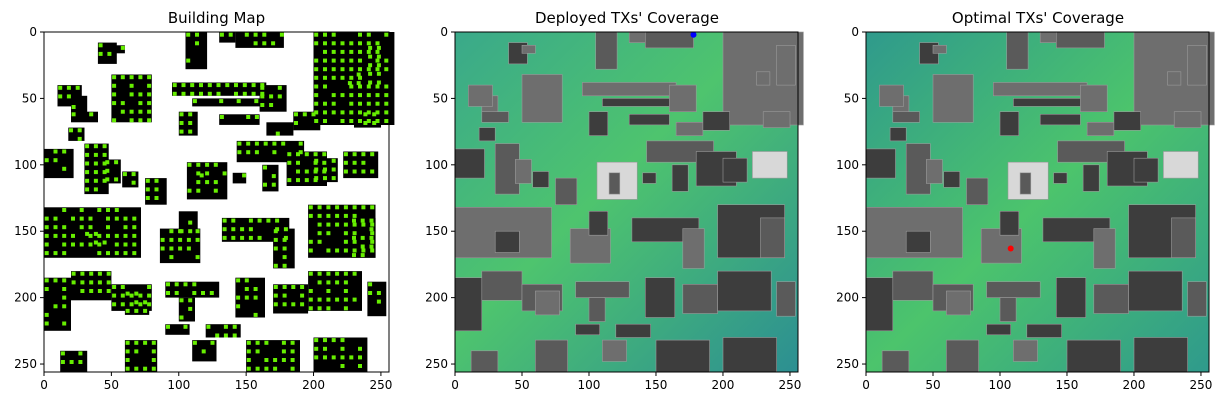 This screenshot has width=1224, height=407. I want to click on panel-title: Deployed TXs' Coverage, so click(627, 18).